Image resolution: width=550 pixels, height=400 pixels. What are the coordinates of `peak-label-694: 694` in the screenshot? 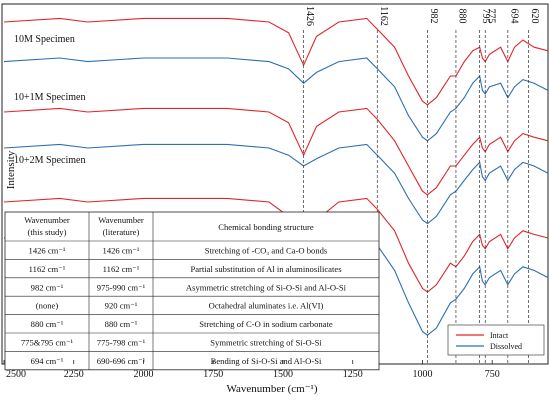 It's located at (513, 16).